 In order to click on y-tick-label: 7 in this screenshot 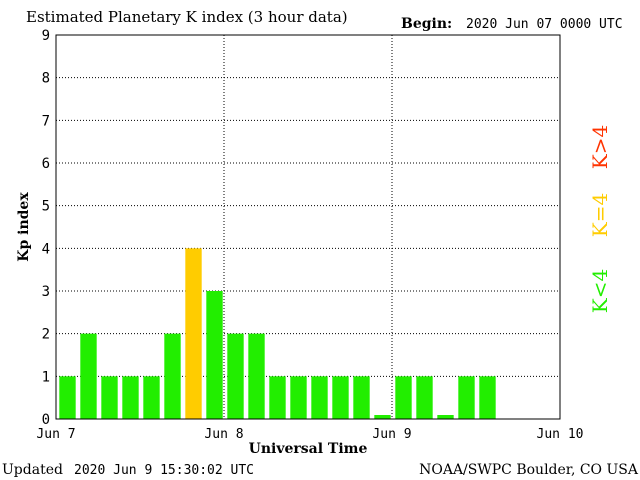, I will do `click(46, 121)`.